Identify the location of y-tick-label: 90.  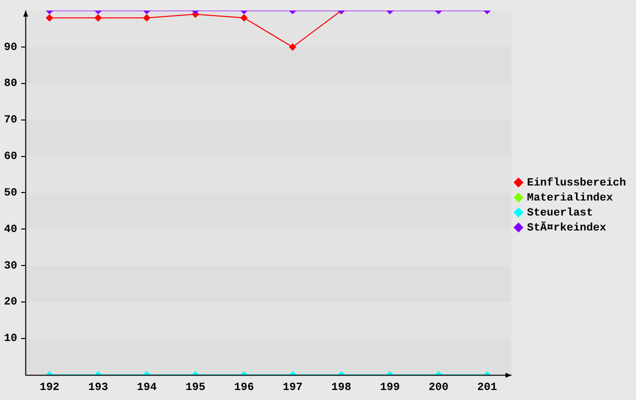
(11, 48).